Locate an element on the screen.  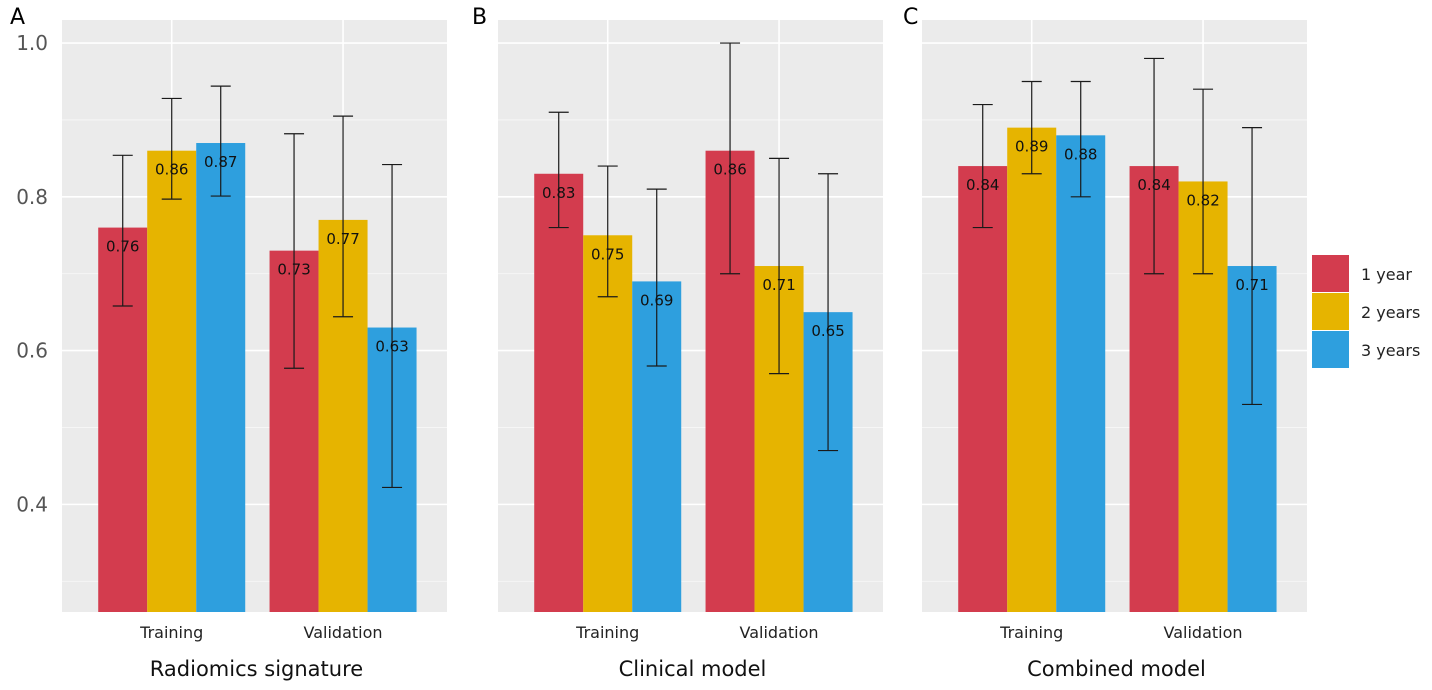
data-label: 0.76 is located at coordinates (122, 247).